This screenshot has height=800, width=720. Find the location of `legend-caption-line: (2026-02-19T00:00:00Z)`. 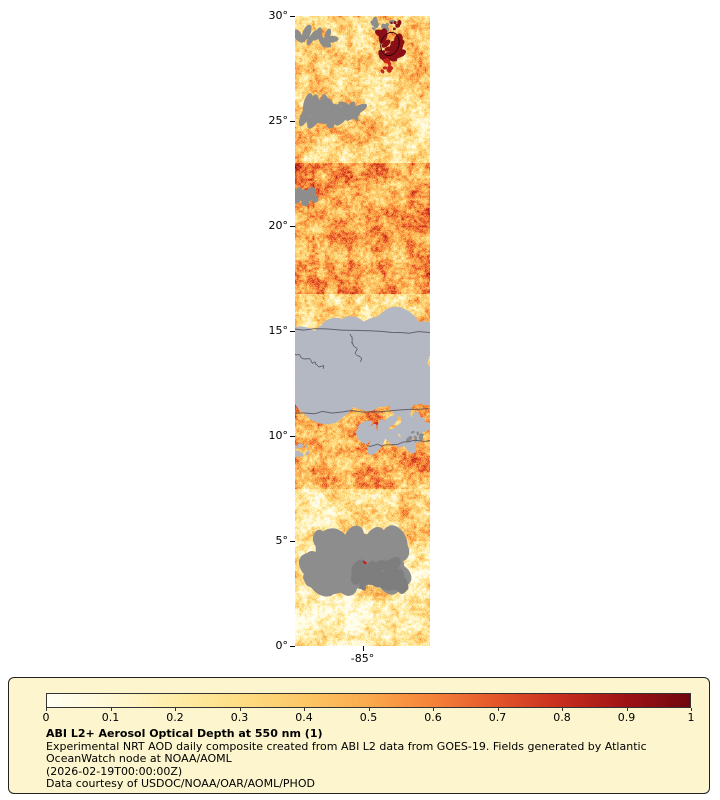

legend-caption-line: (2026-02-19T00:00:00Z) is located at coordinates (114, 771).